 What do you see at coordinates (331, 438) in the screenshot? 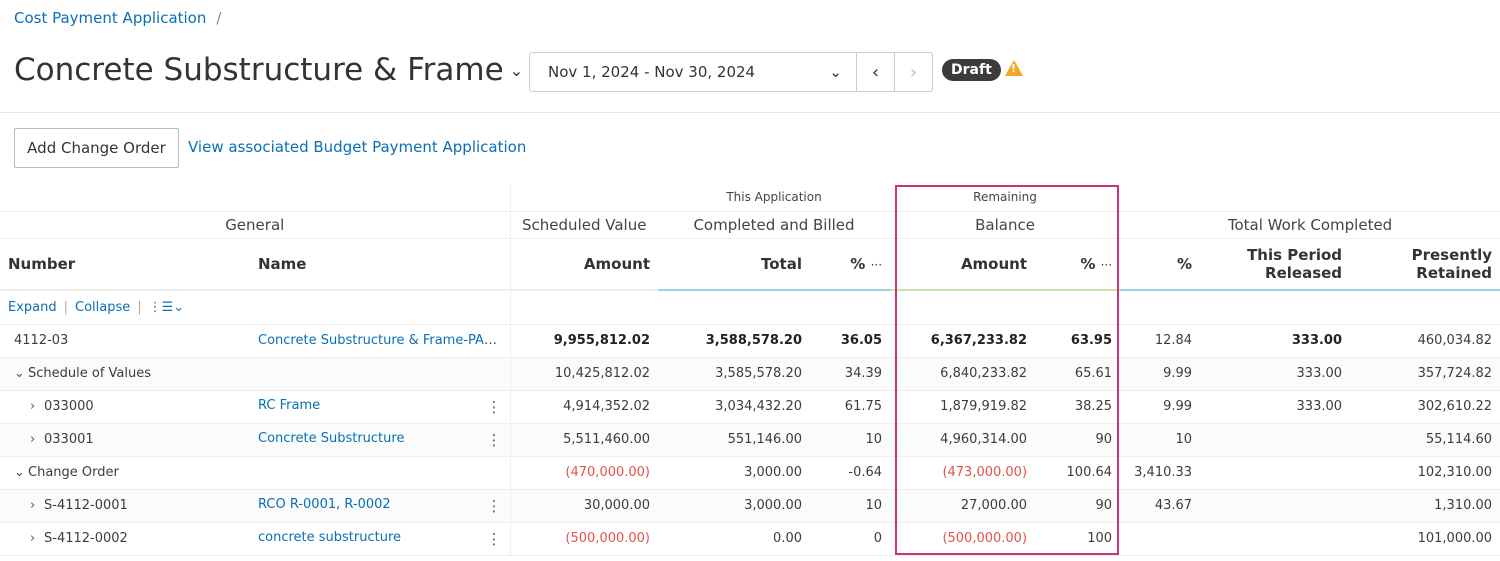
I see `item-name-link: Concrete Substructure` at bounding box center [331, 438].